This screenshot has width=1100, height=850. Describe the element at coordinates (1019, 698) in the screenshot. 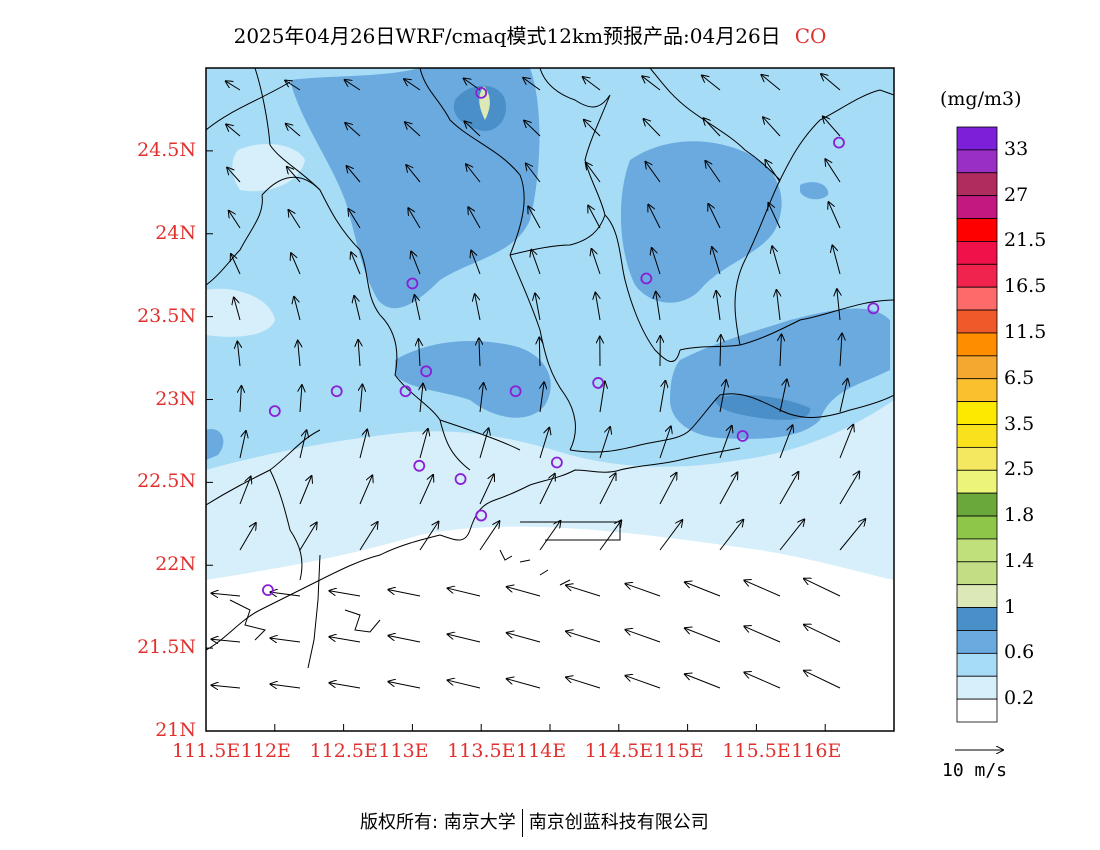

I see `colorbar-label: 0.2` at that location.